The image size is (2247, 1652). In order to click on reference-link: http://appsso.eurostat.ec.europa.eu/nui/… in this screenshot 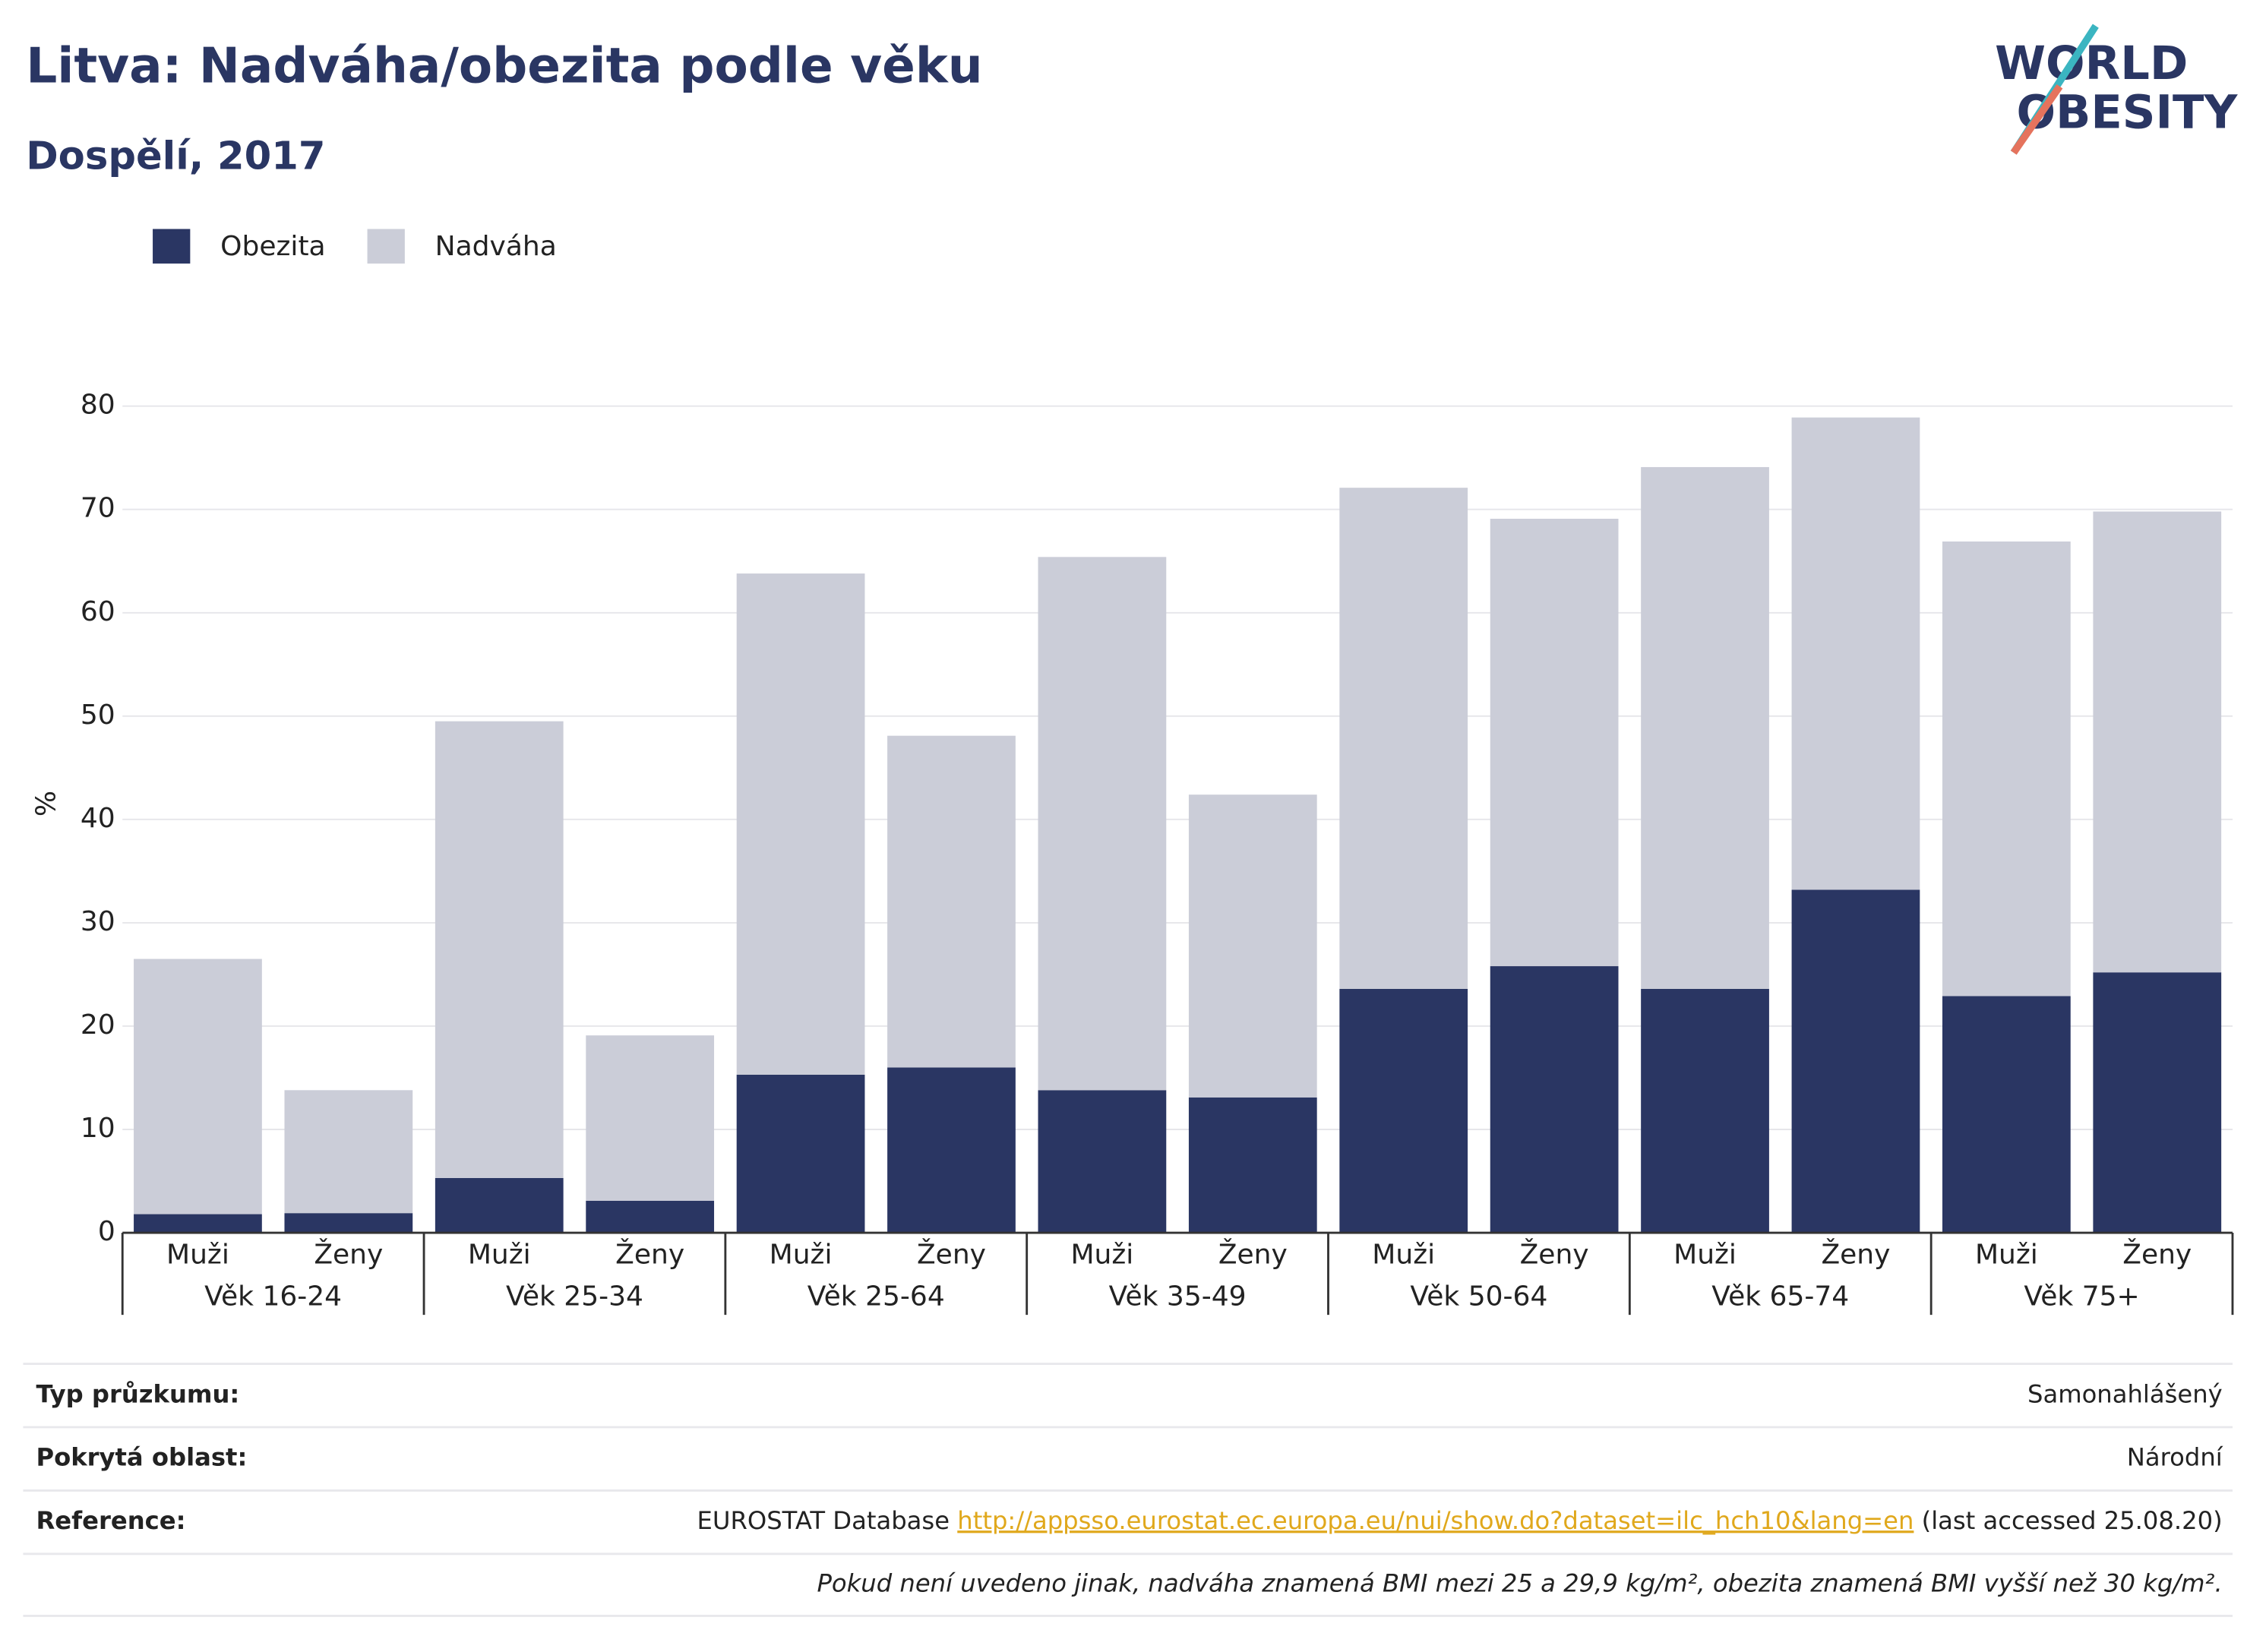, I will do `click(1435, 1520)`.